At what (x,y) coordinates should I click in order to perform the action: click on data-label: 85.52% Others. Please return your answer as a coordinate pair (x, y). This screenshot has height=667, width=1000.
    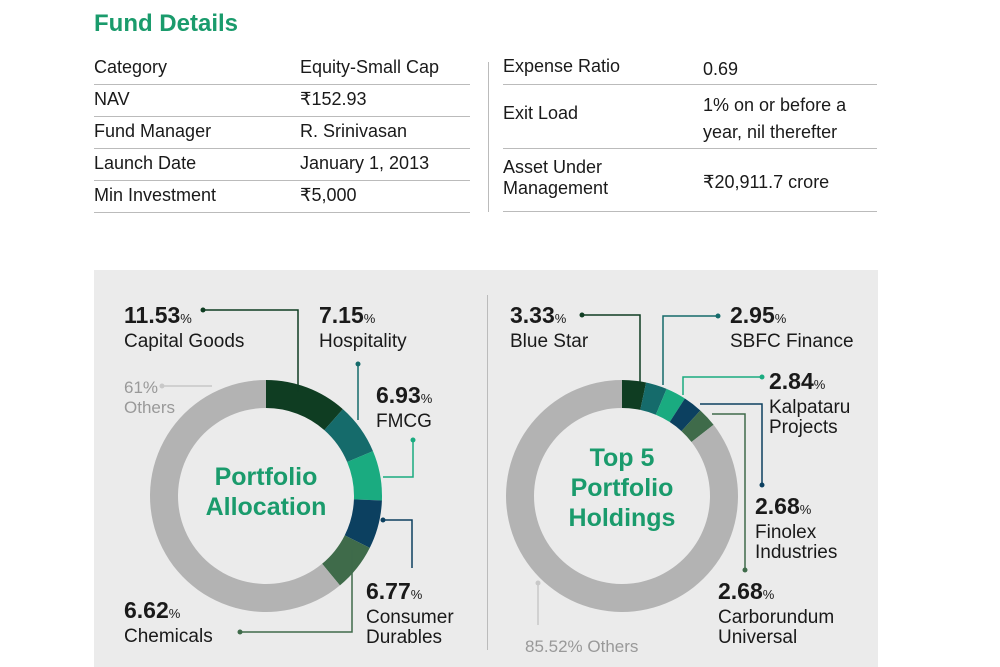
    Looking at the image, I should click on (625, 647).